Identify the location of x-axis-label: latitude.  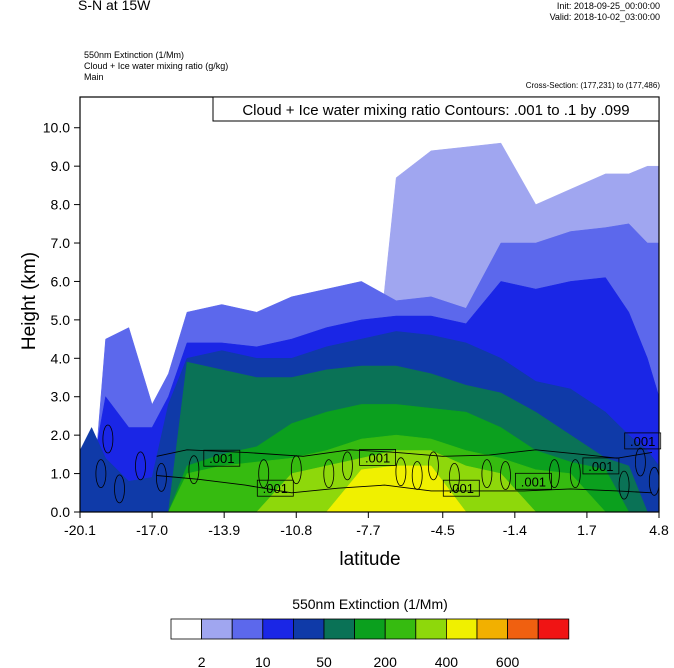
(370, 559).